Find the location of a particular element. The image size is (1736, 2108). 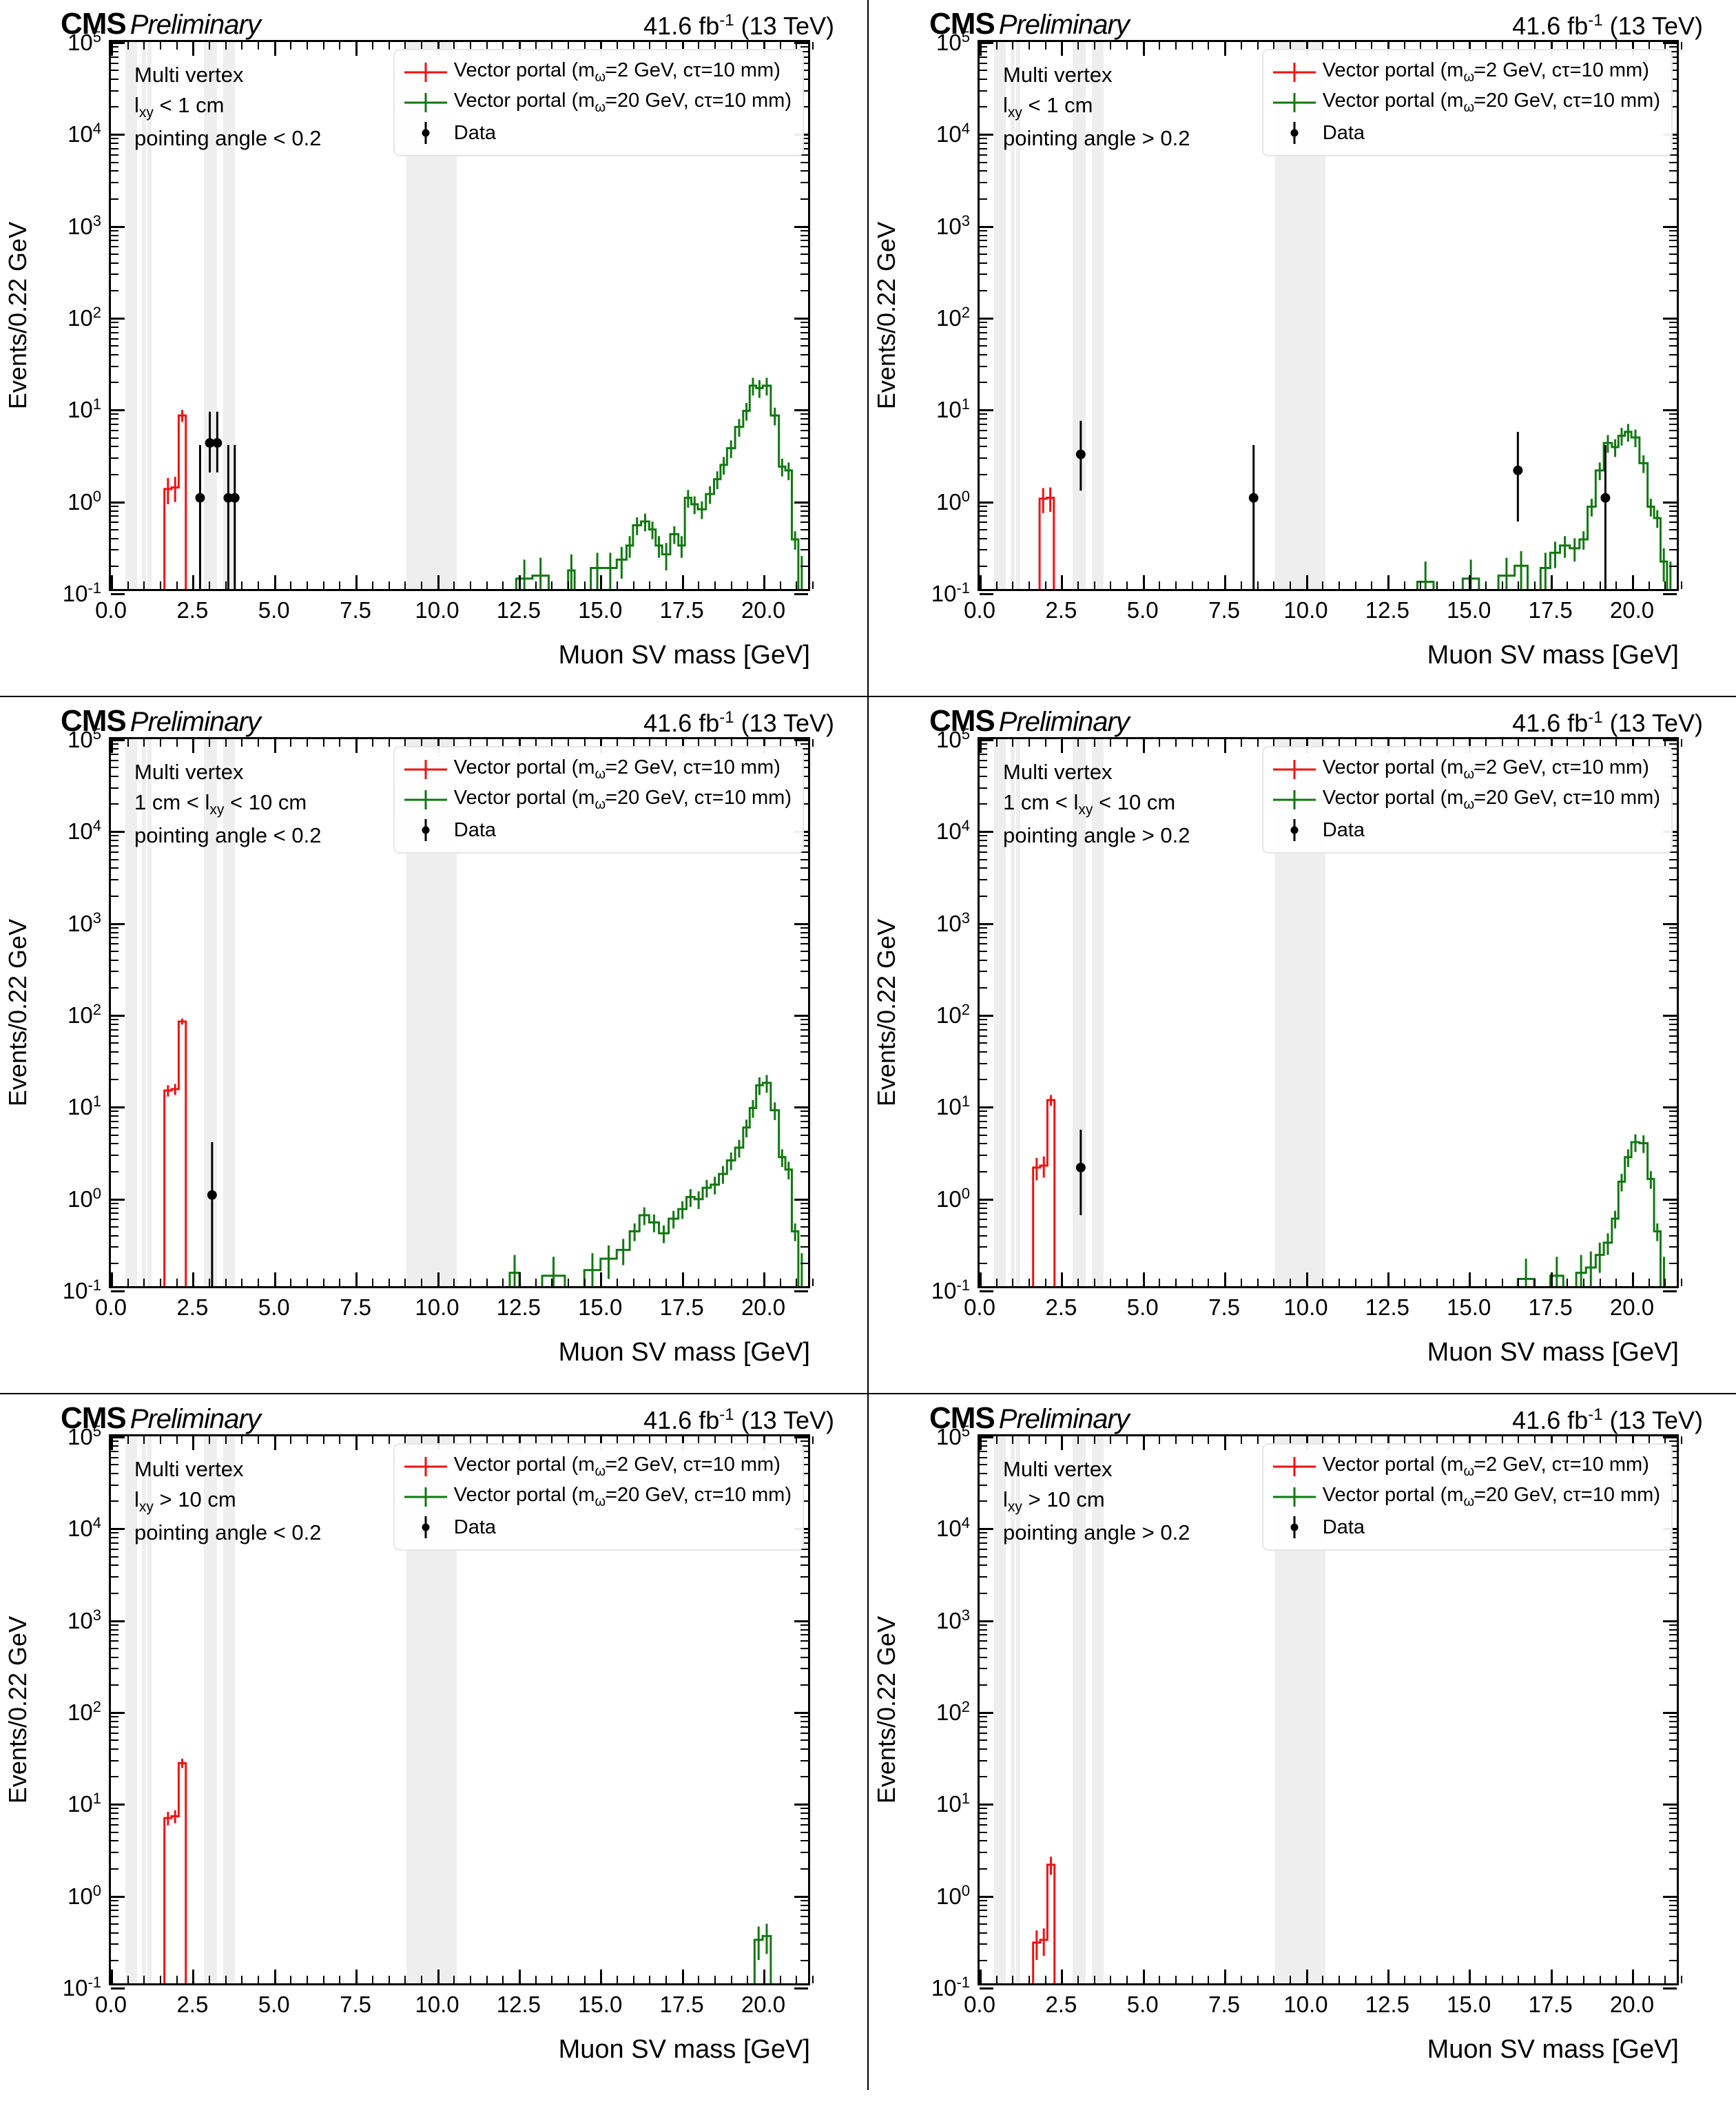

x-tick-label: 10.0 is located at coordinates (437, 610).